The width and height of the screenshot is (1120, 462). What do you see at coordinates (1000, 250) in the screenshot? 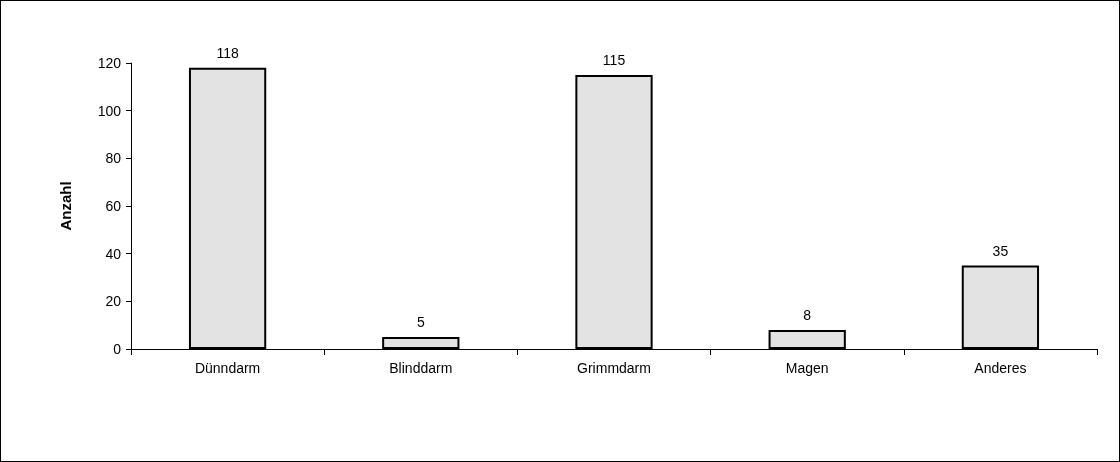
I see `data-label: 35` at bounding box center [1000, 250].